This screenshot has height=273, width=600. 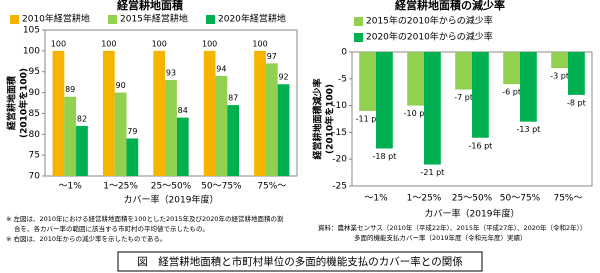 What do you see at coordinates (339, 133) in the screenshot?
I see `y-tick-label: -15` at bounding box center [339, 133].